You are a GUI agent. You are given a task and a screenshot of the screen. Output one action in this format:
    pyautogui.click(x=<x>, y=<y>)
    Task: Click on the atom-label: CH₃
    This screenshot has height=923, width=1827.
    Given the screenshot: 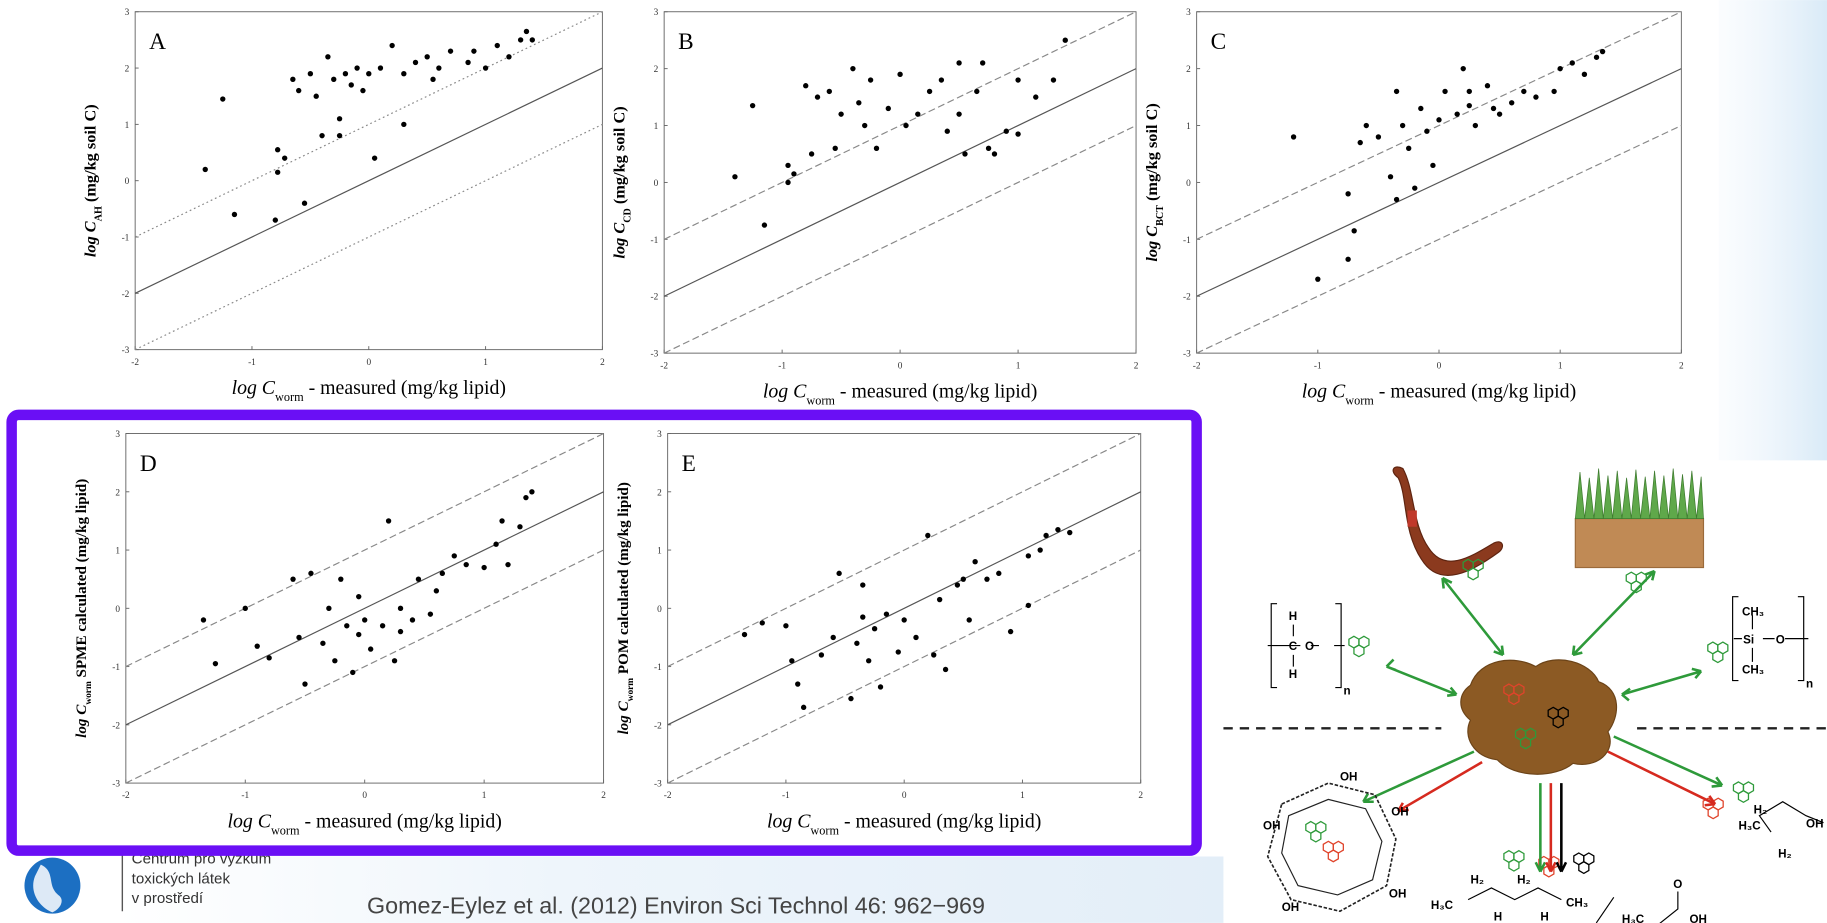 What is the action you would take?
    pyautogui.click(x=1753, y=611)
    